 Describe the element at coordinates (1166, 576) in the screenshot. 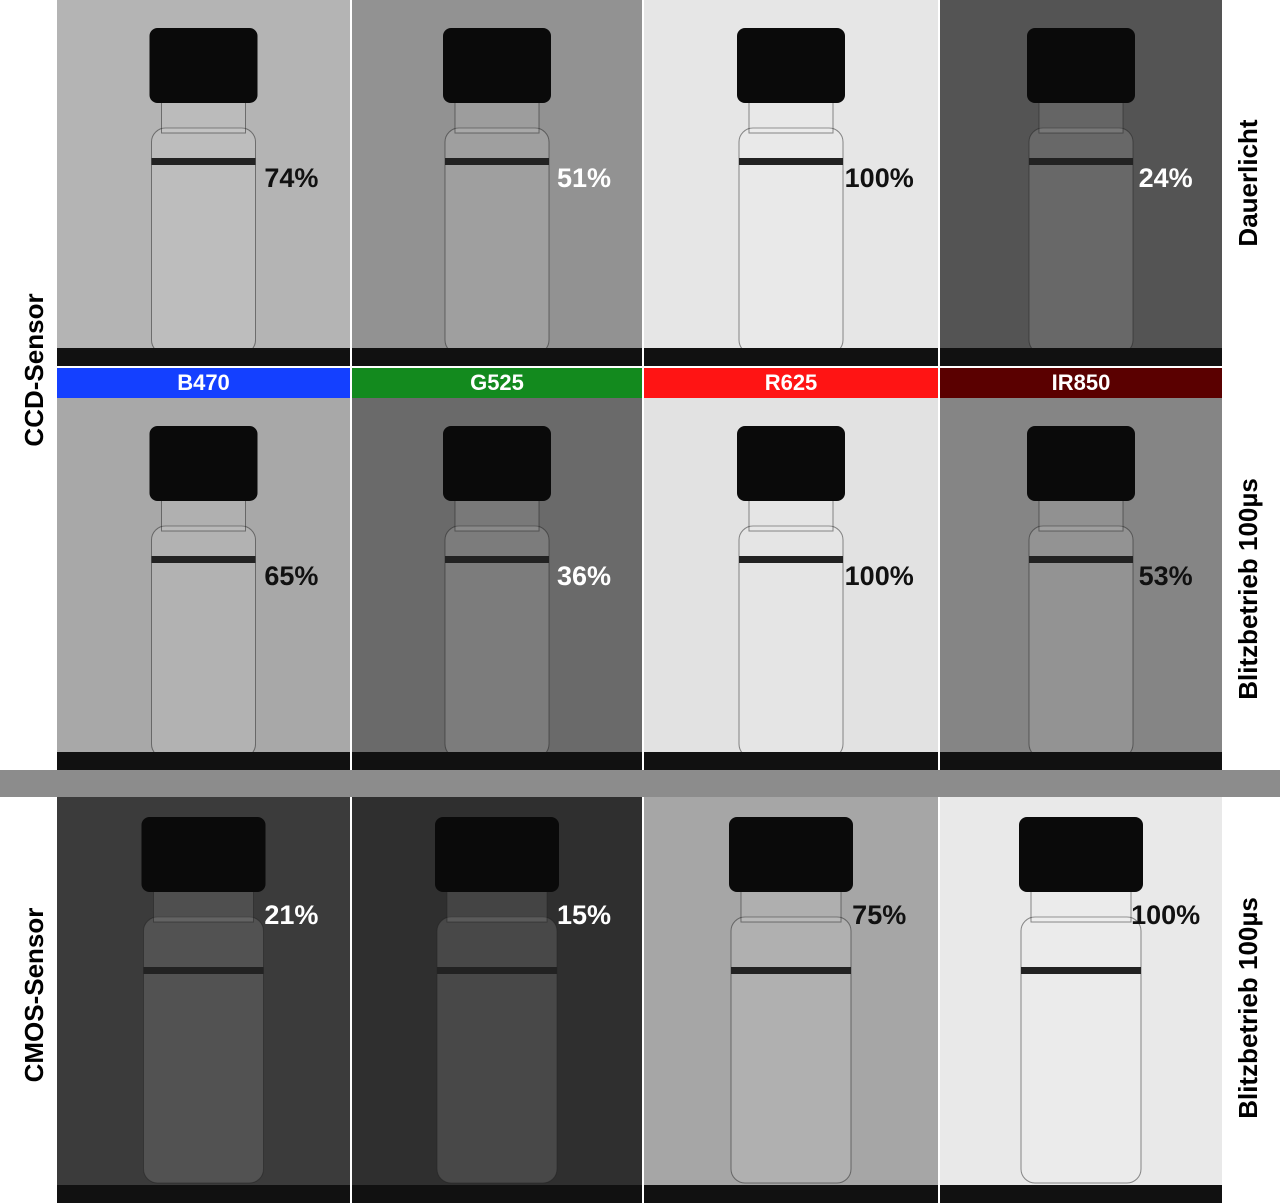

I see `percentage: 53%` at that location.